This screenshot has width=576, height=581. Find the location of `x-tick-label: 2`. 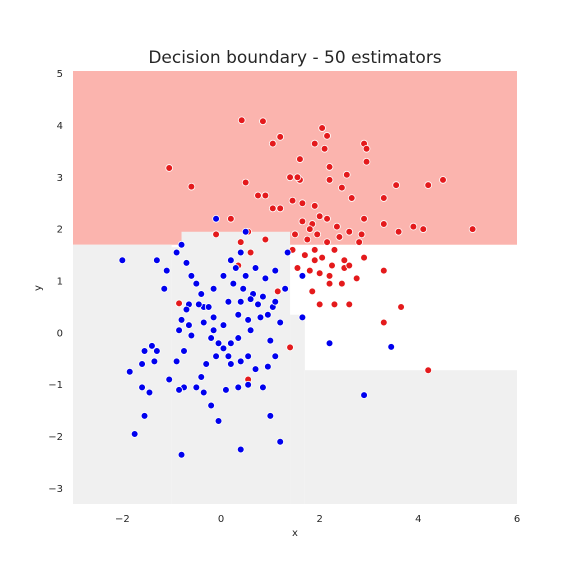

x-tick-label: 2 is located at coordinates (319, 519).